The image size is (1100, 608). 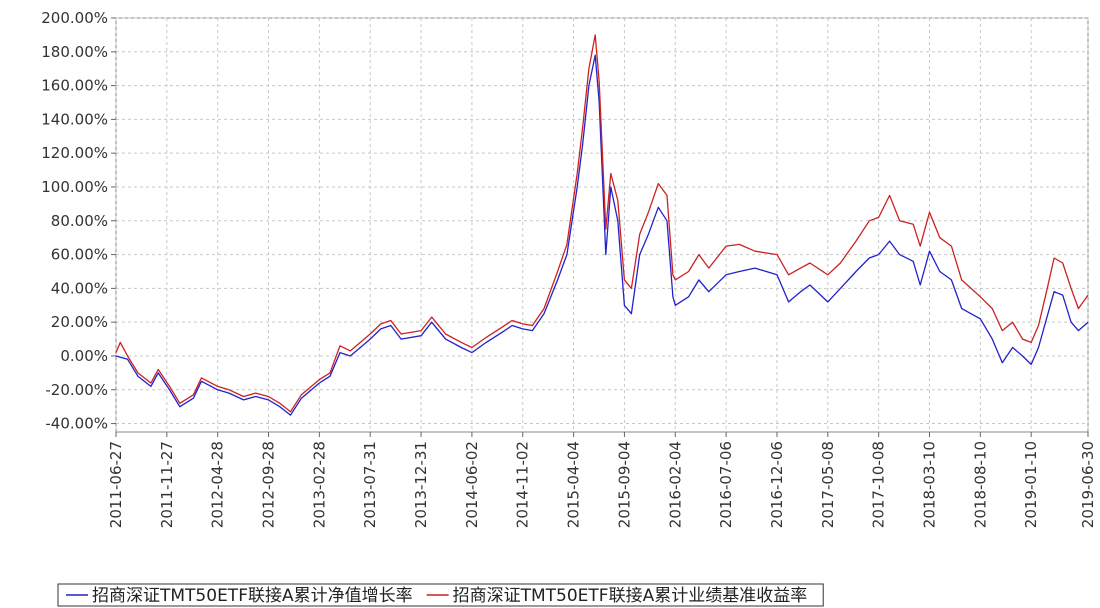 What do you see at coordinates (218, 484) in the screenshot?
I see `x-tick-label: 2012-04-28` at bounding box center [218, 484].